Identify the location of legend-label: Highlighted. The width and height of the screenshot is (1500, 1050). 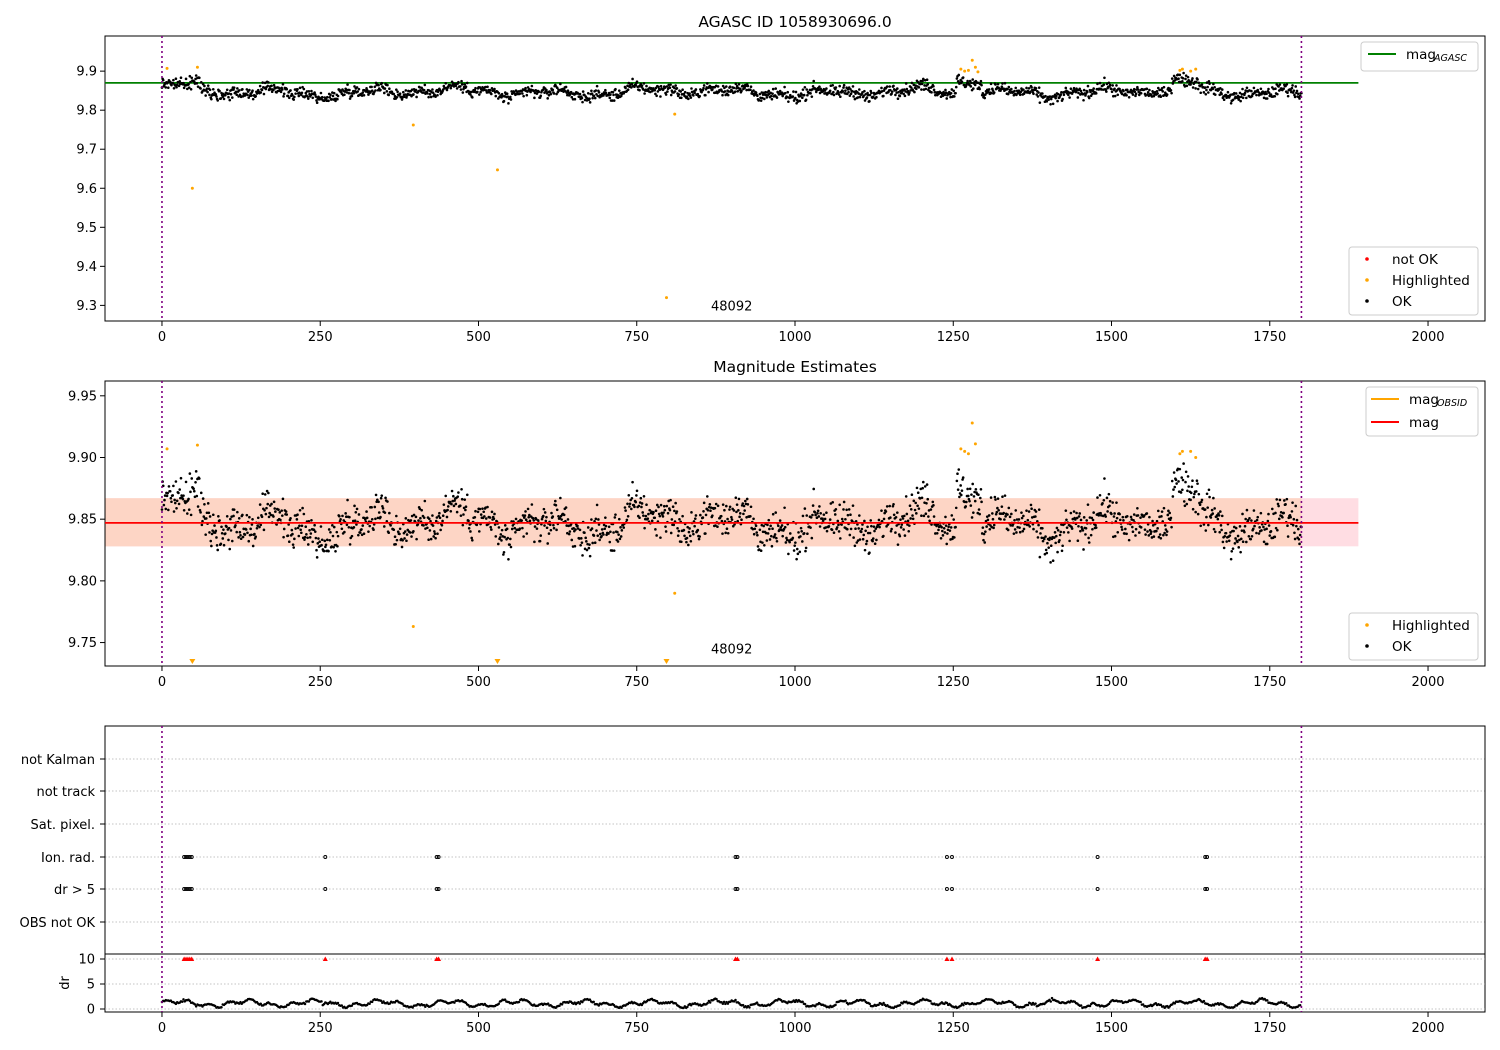
(1431, 626).